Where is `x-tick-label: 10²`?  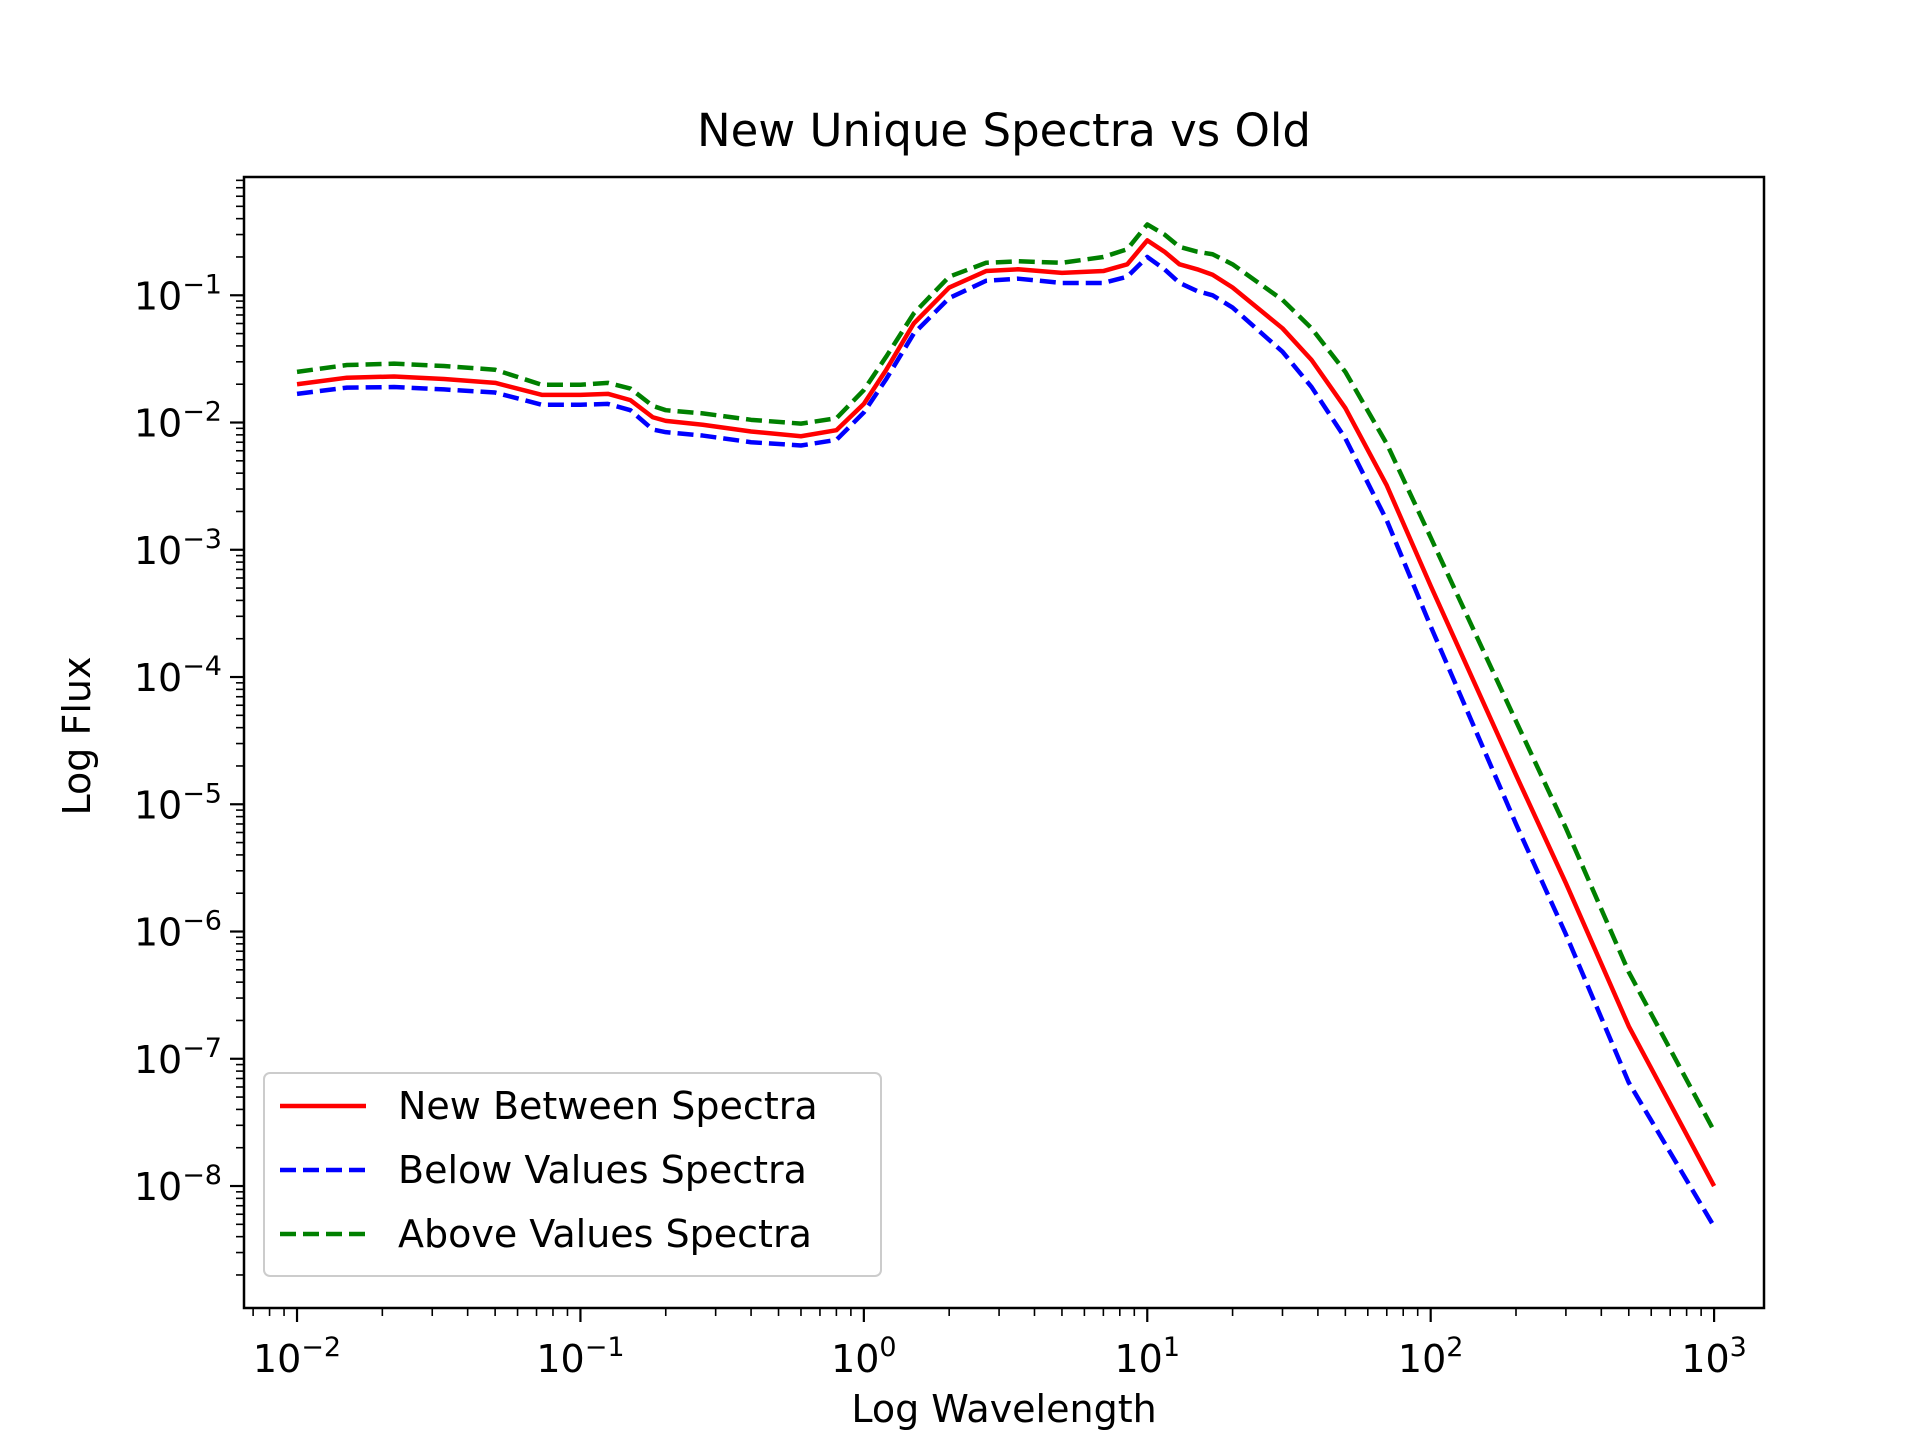
x-tick-label: 10² is located at coordinates (1431, 1356).